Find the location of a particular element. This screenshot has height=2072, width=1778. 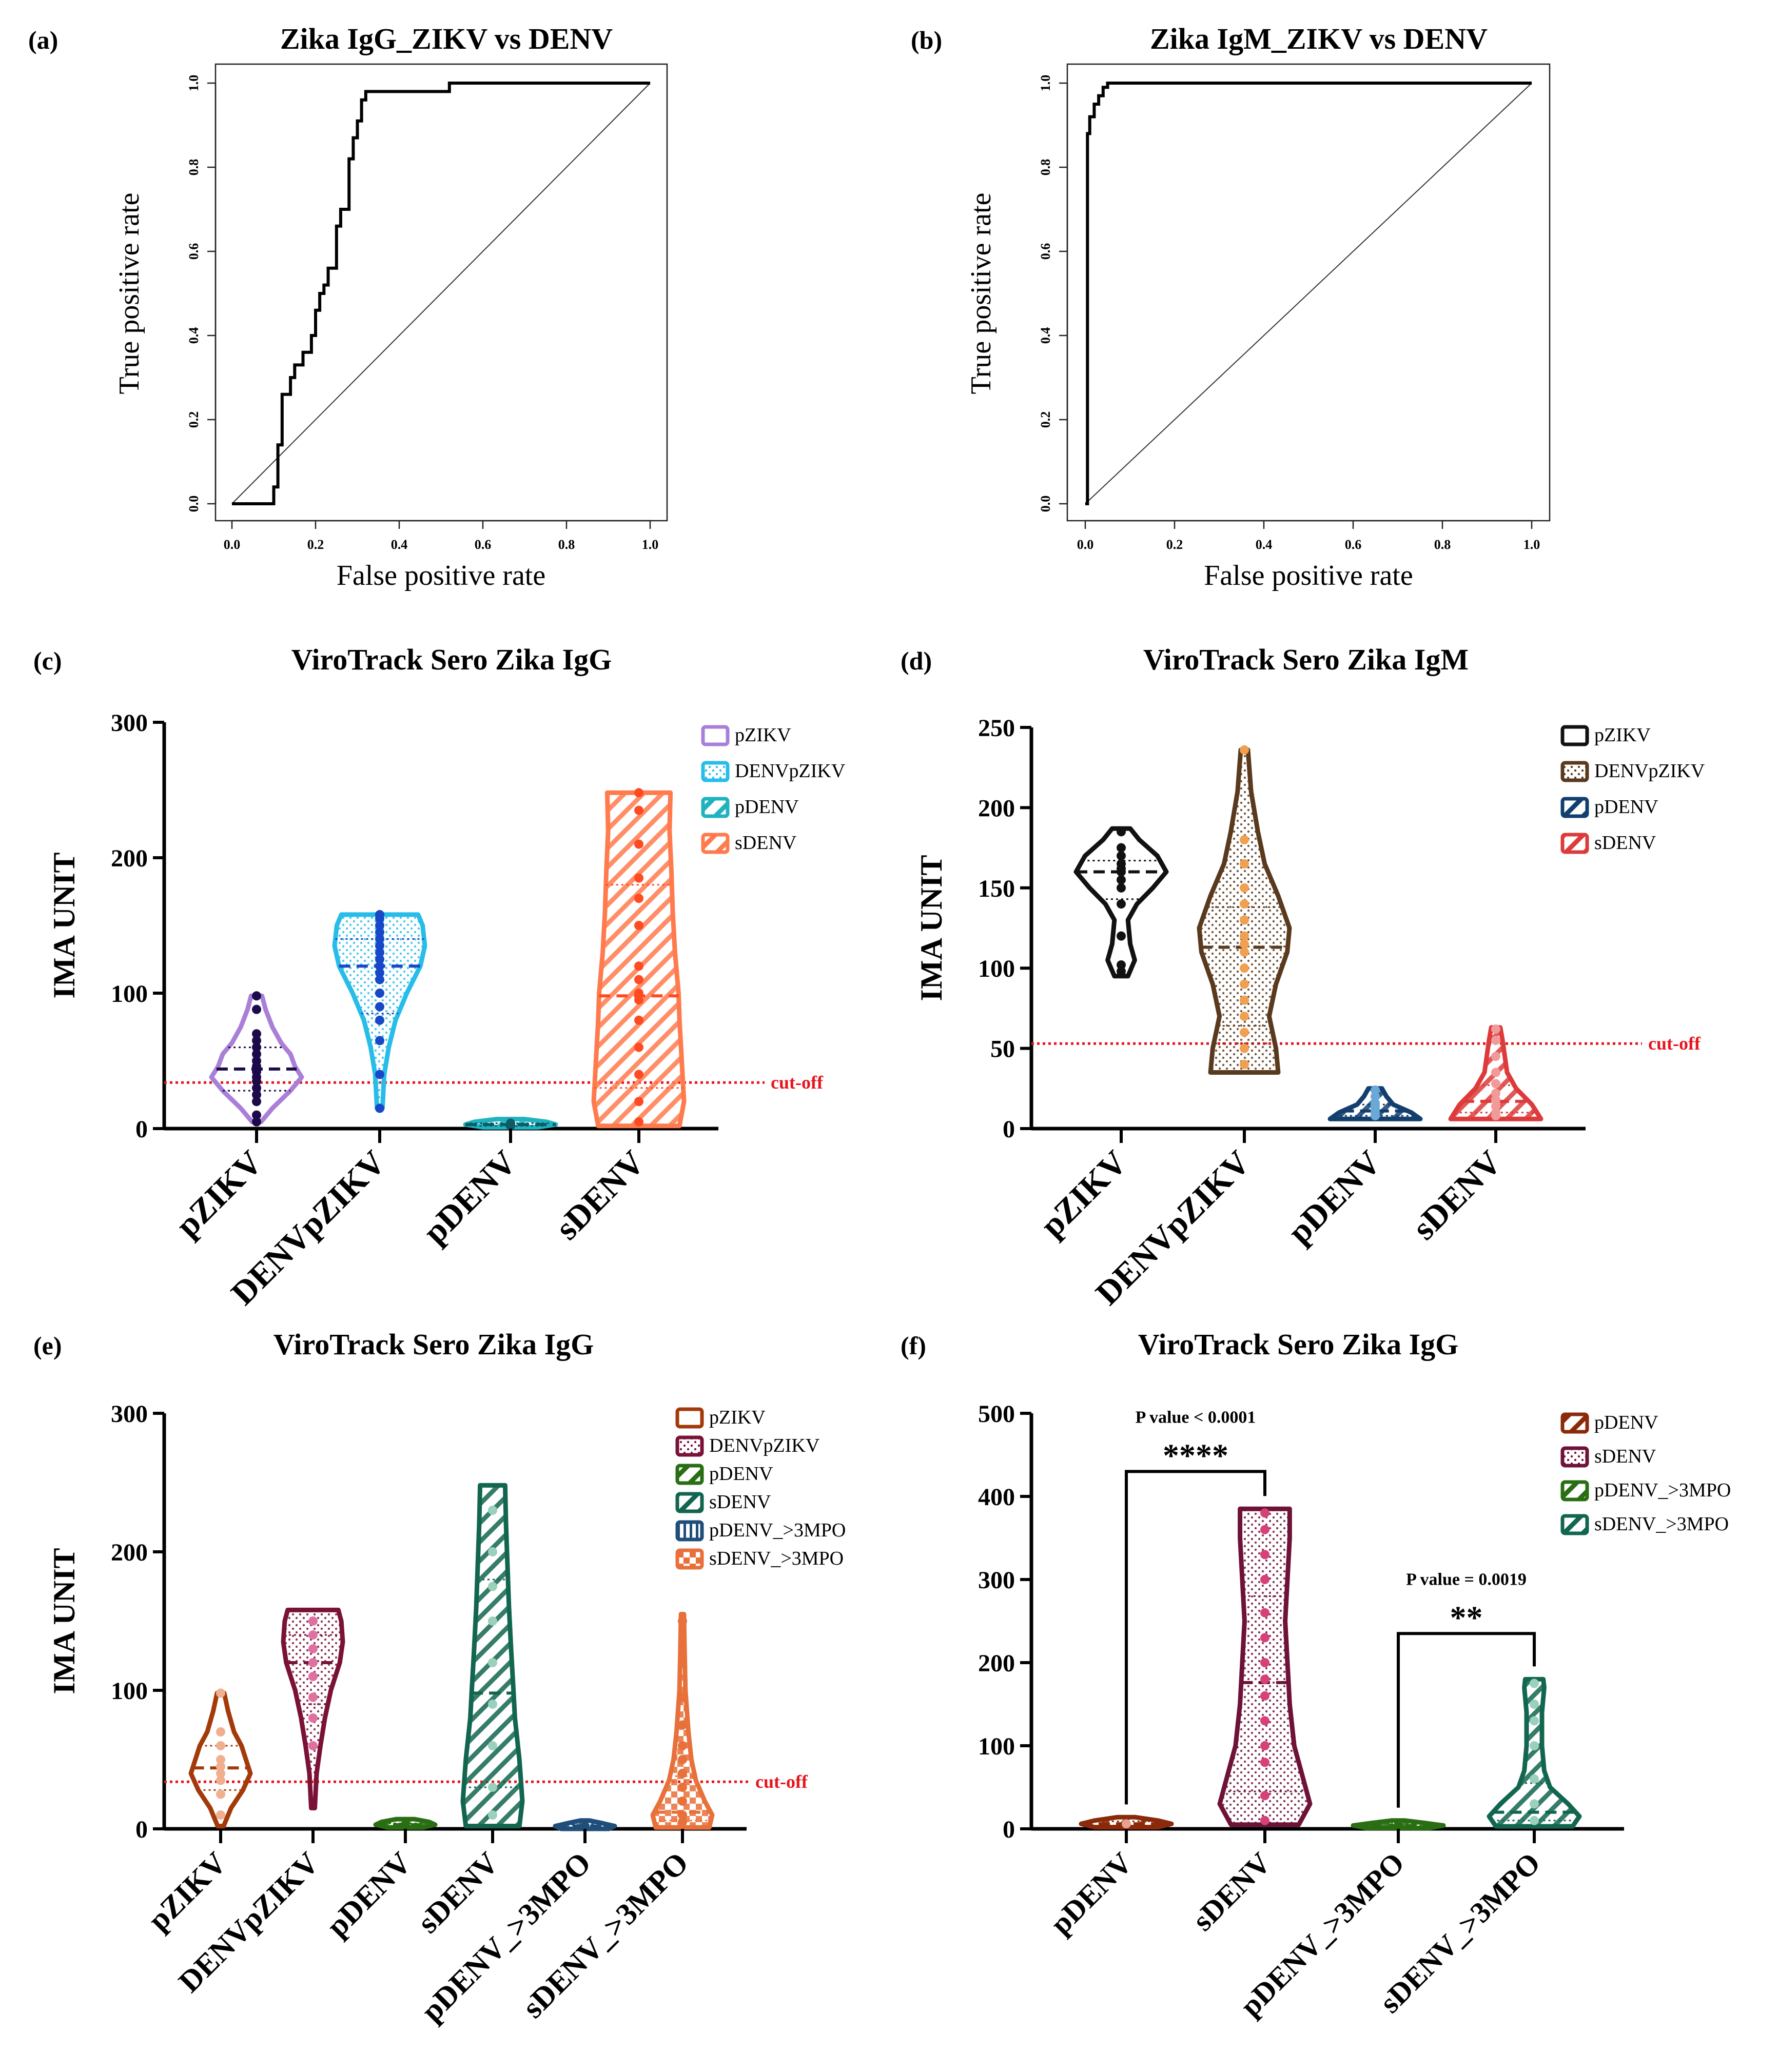

legend-label-pdenv-3mpo: pDENV_>3MPO is located at coordinates (777, 1530).